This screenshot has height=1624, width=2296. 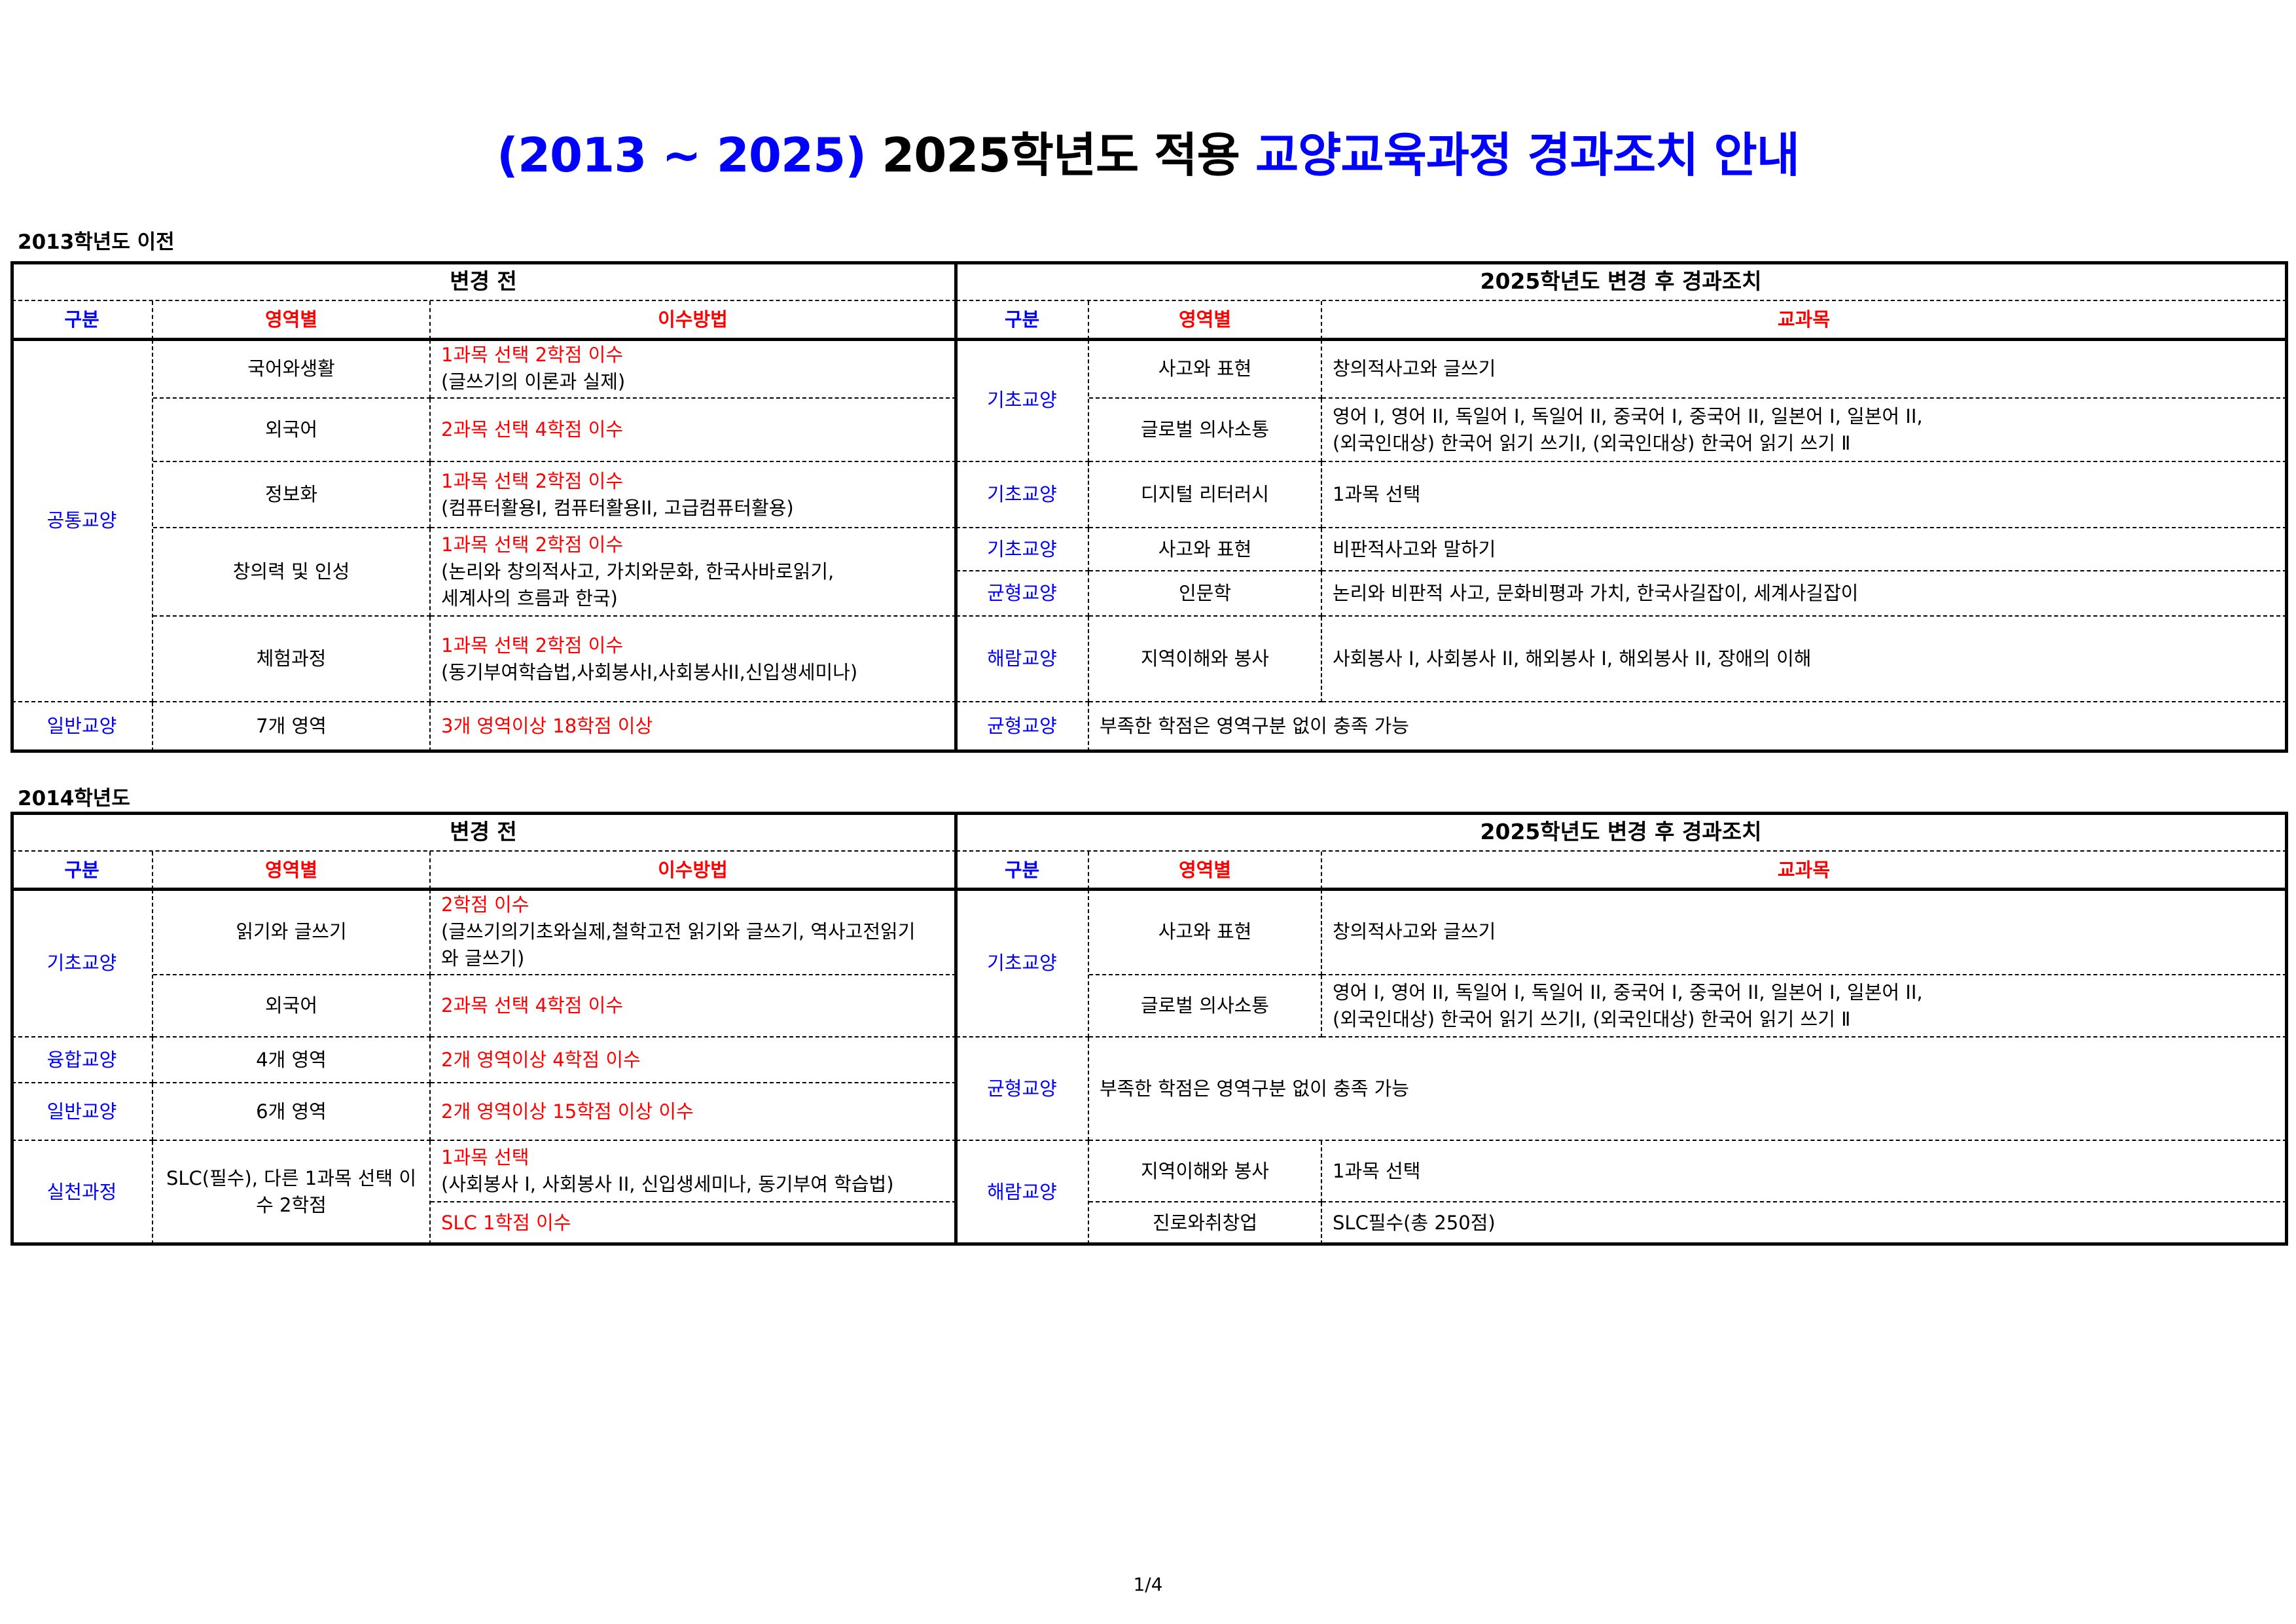 I want to click on category-cell: 일반교양, so click(x=82, y=1112).